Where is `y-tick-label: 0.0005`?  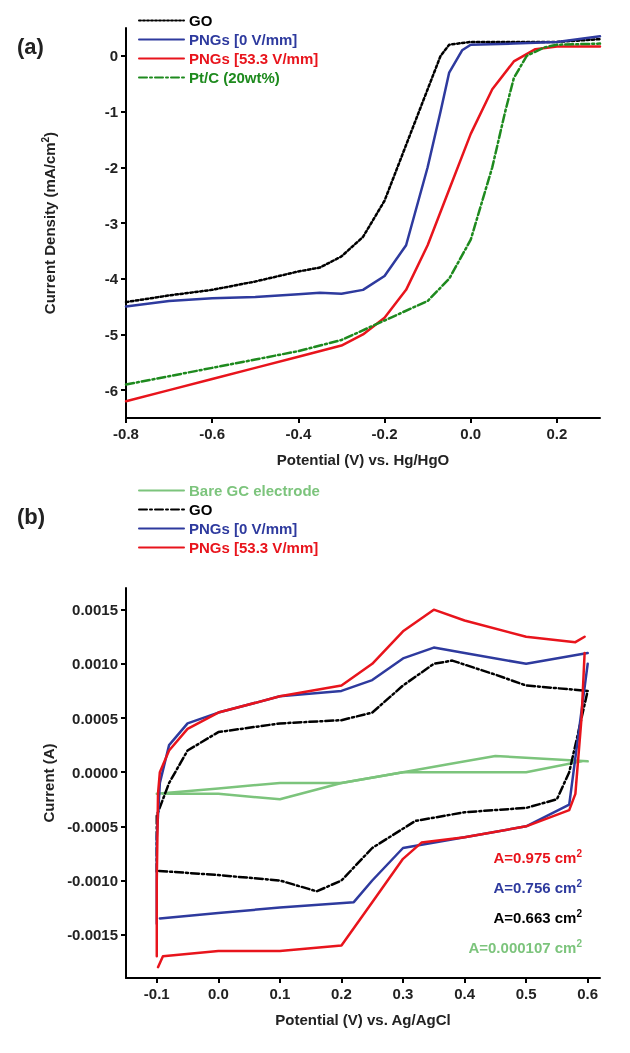 y-tick-label: 0.0005 is located at coordinates (95, 718).